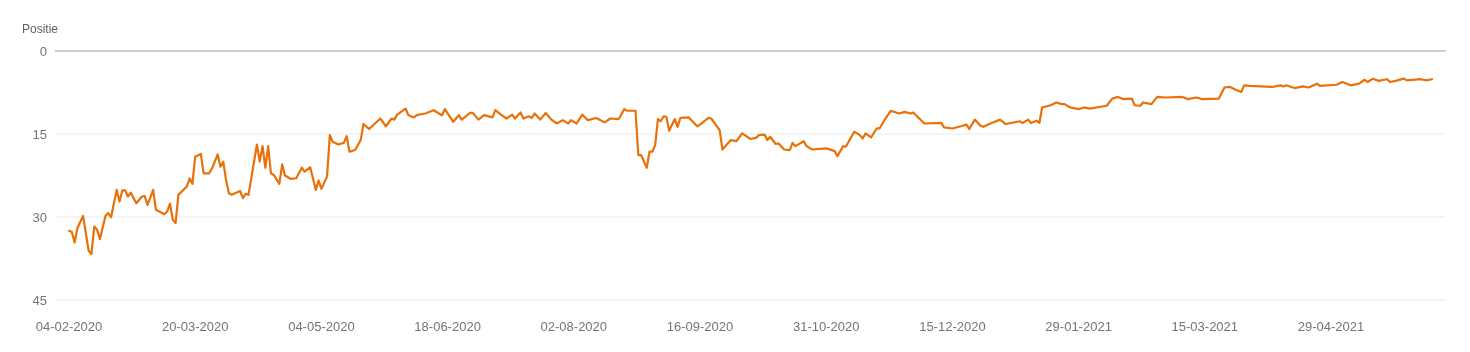 Image resolution: width=1470 pixels, height=352 pixels. I want to click on x-tick-label: 15-03-2021, so click(1205, 326).